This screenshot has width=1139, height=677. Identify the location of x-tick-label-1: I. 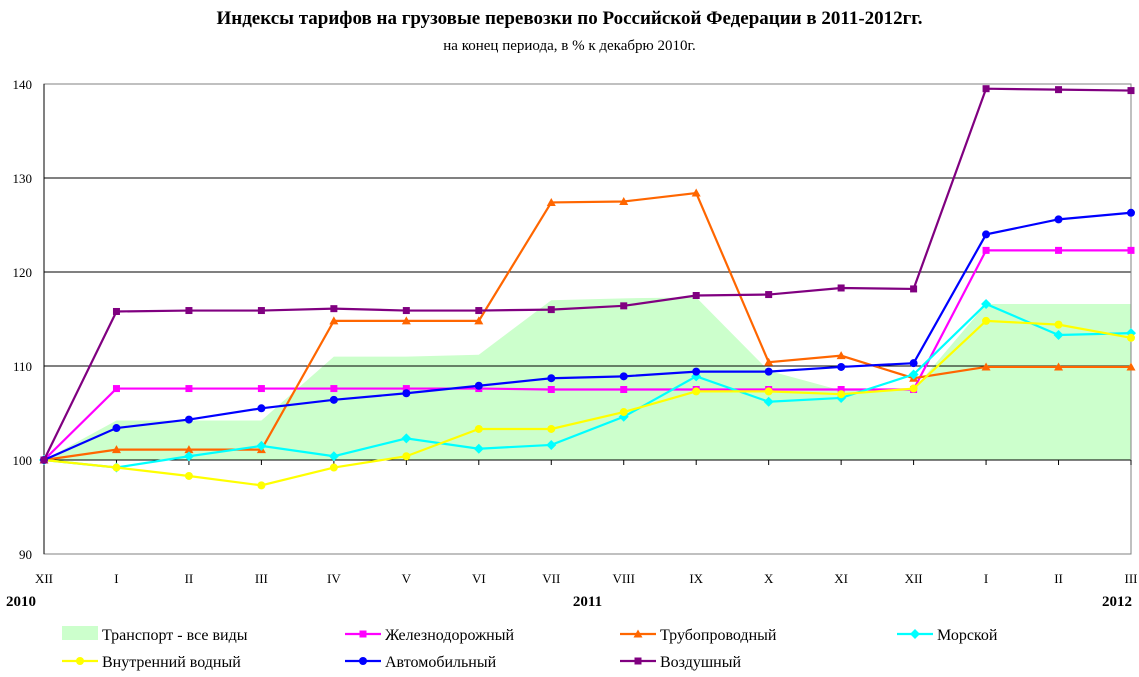
(116, 578).